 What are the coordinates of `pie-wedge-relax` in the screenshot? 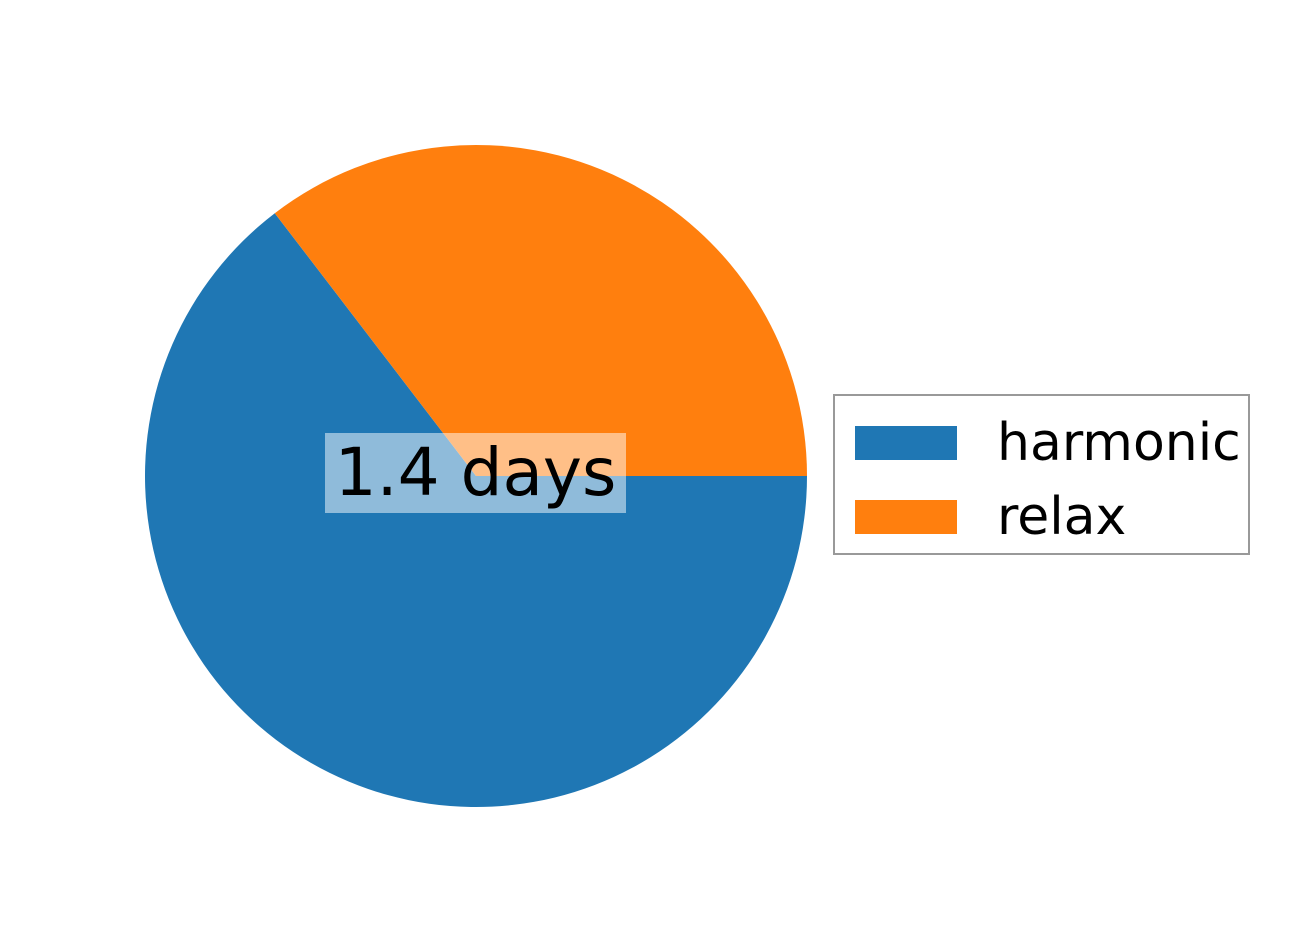 It's located at (540, 311).